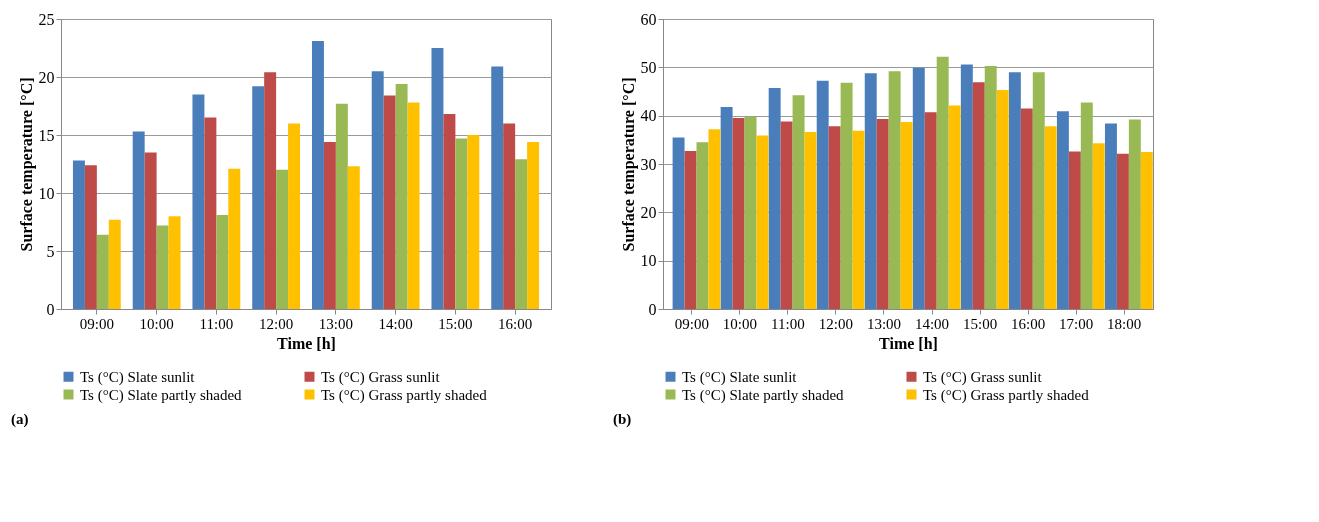 The height and width of the screenshot is (522, 1319). I want to click on x-tick-label: 16:00, so click(515, 323).